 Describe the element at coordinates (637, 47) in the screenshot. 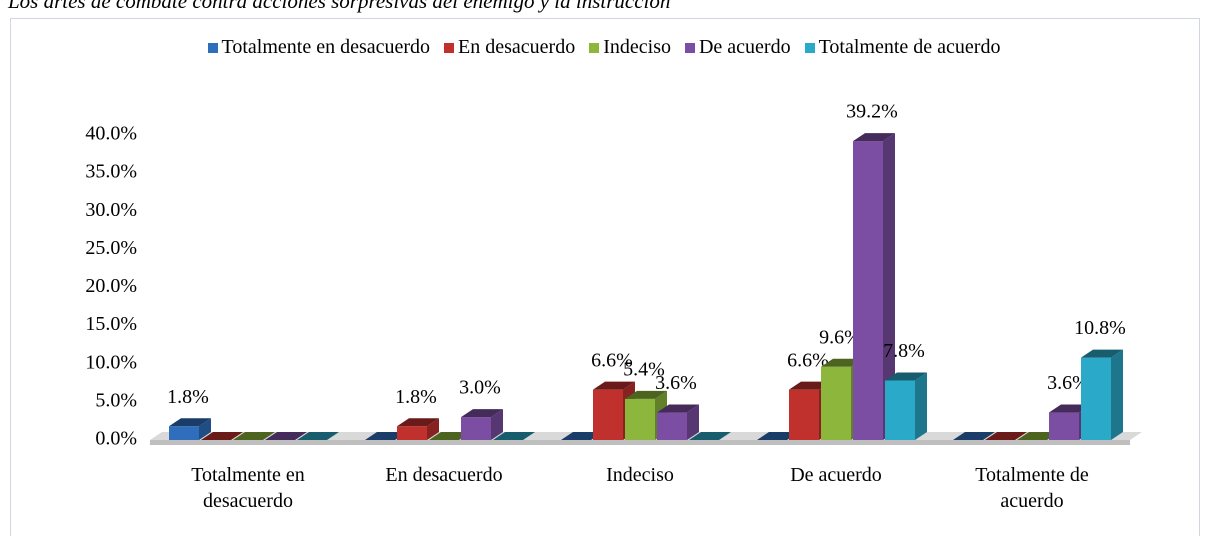

I see `legend-label: Indeciso` at that location.